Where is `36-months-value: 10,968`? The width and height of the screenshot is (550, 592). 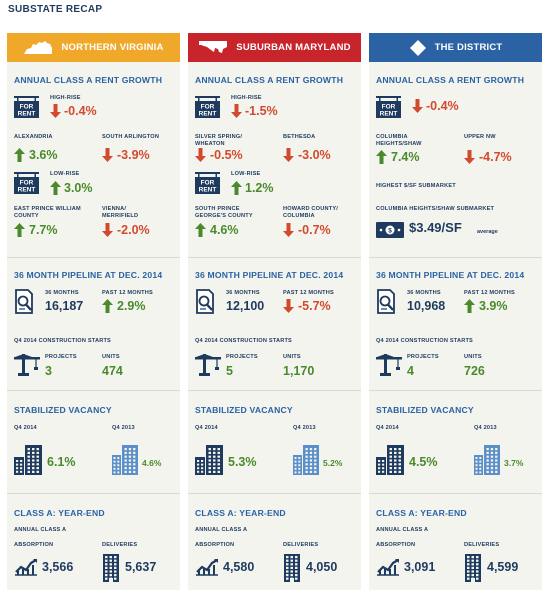
36-months-value: 10,968 is located at coordinates (426, 306).